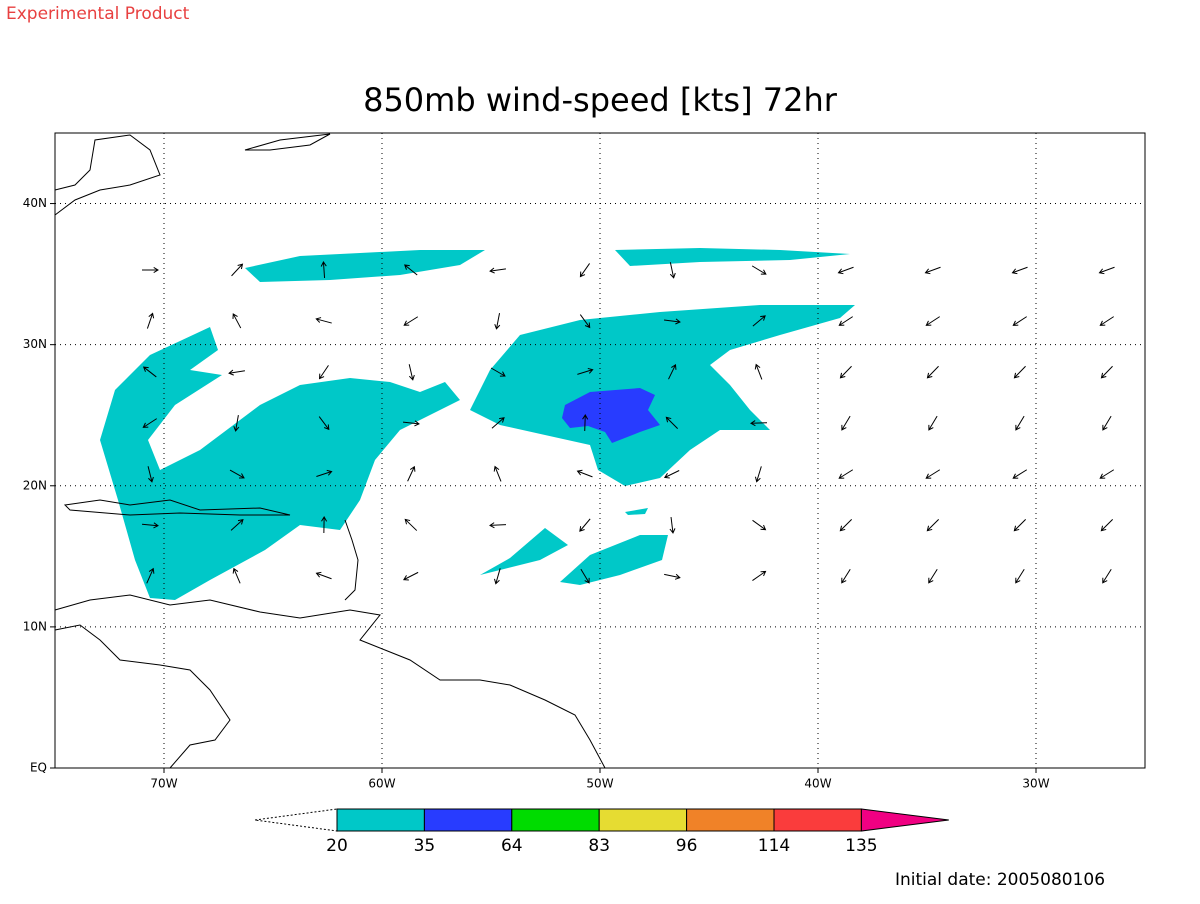  What do you see at coordinates (337, 846) in the screenshot?
I see `colorbar-label: 20` at bounding box center [337, 846].